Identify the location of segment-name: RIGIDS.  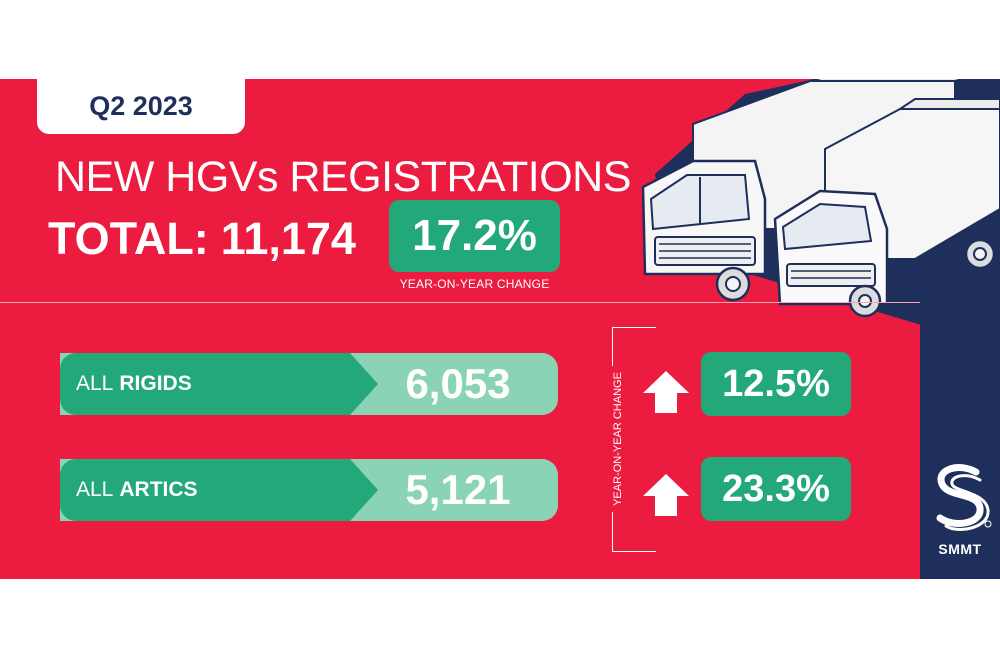
(155, 383).